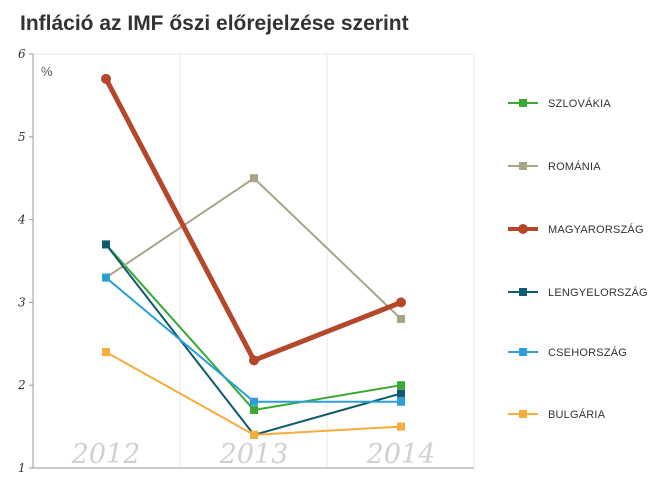 The image size is (666, 486). I want to click on x-category-label: 2014, so click(401, 454).